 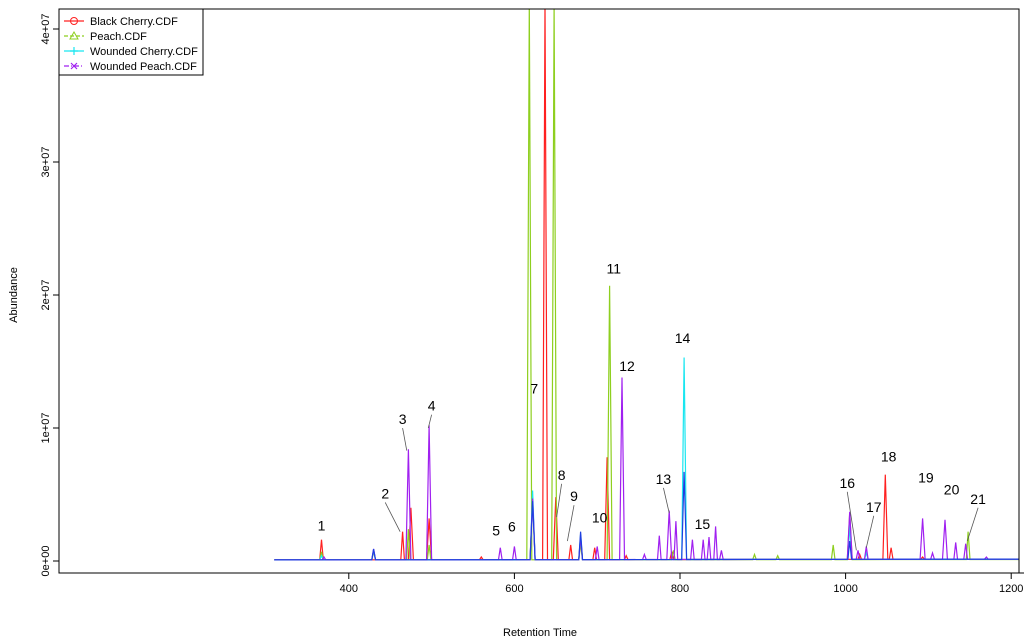 I want to click on peak-label-2: 2, so click(x=385, y=493).